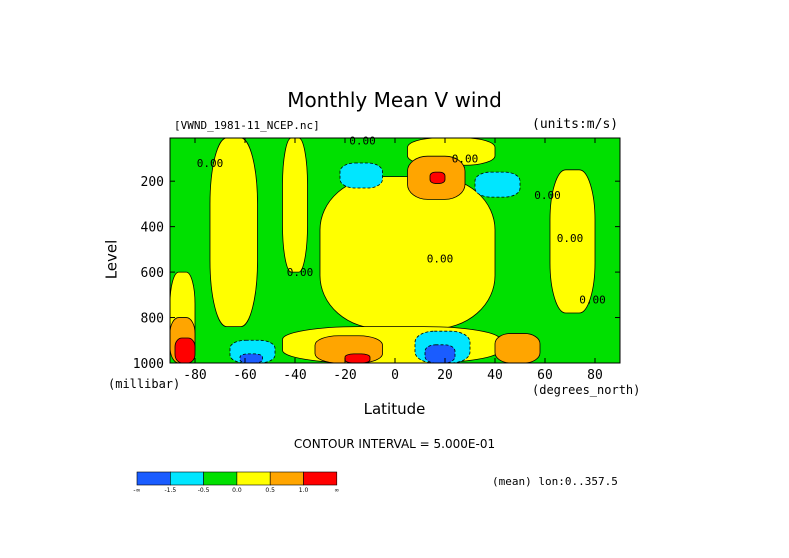 Image resolution: width=789 pixels, height=558 pixels. Describe the element at coordinates (152, 182) in the screenshot. I see `y-tick-label-0: 200` at that location.